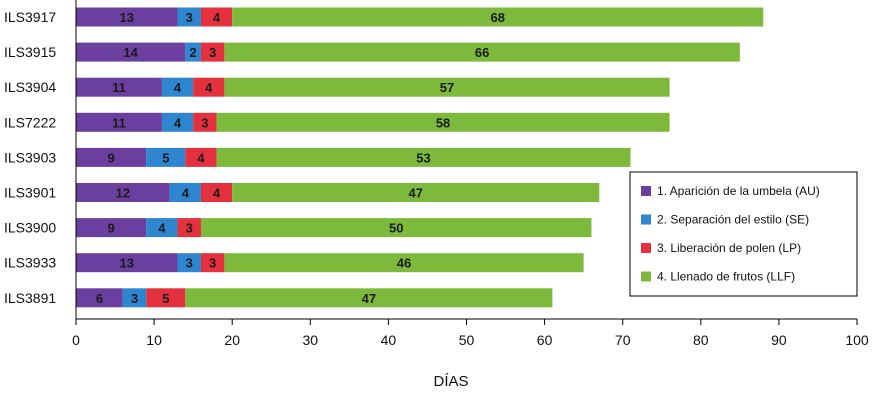 The image size is (888, 408). What do you see at coordinates (389, 340) in the screenshot?
I see `x-tick-label: 40` at bounding box center [389, 340].